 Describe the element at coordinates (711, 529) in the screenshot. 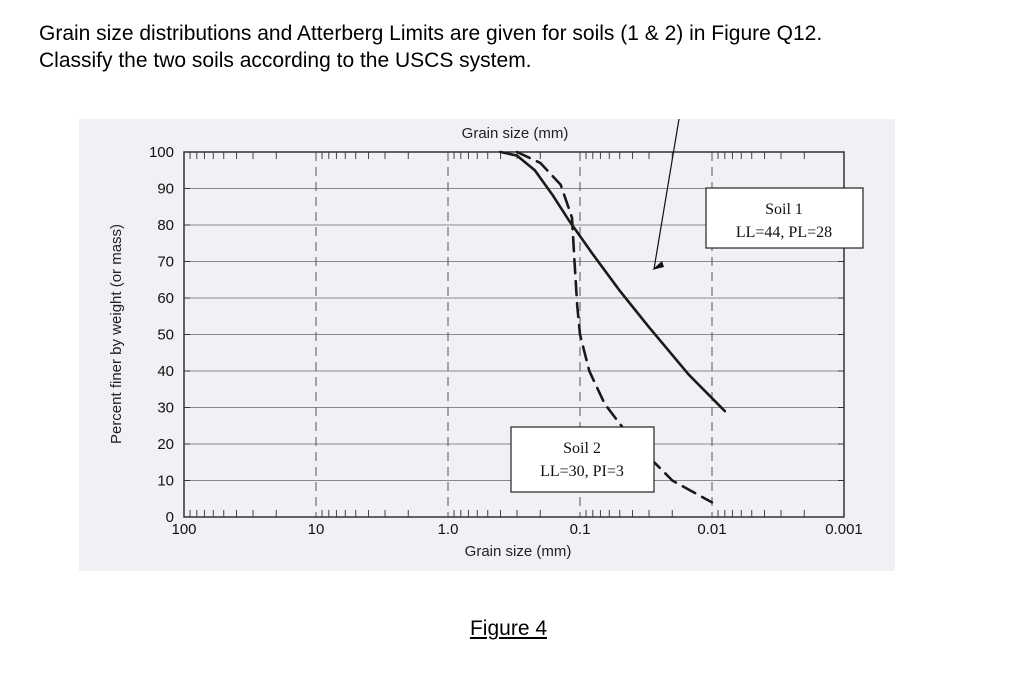

I see `x-tick-label: 0.01` at that location.